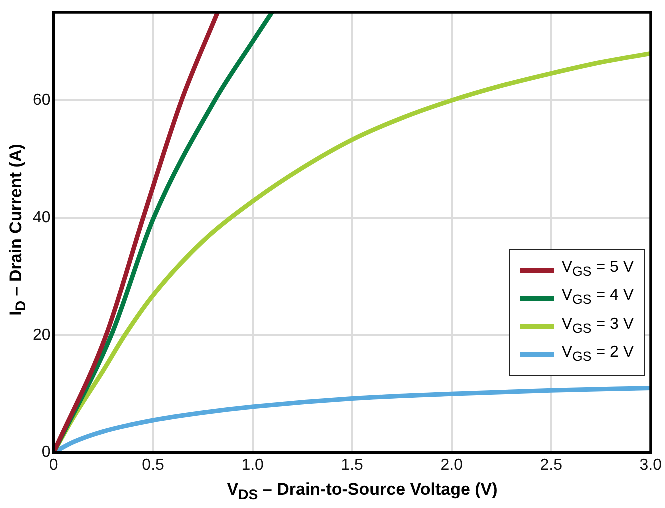 Image resolution: width=665 pixels, height=508 pixels. What do you see at coordinates (551, 465) in the screenshot?
I see `x-tick-label: 2.5` at bounding box center [551, 465].